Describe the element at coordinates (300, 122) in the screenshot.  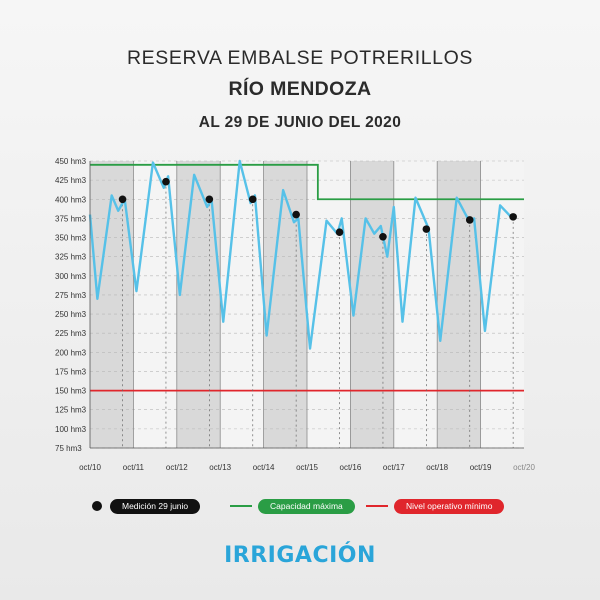
I see `chart-date: AL 29 DE JUNIO DEL 2020` at that location.